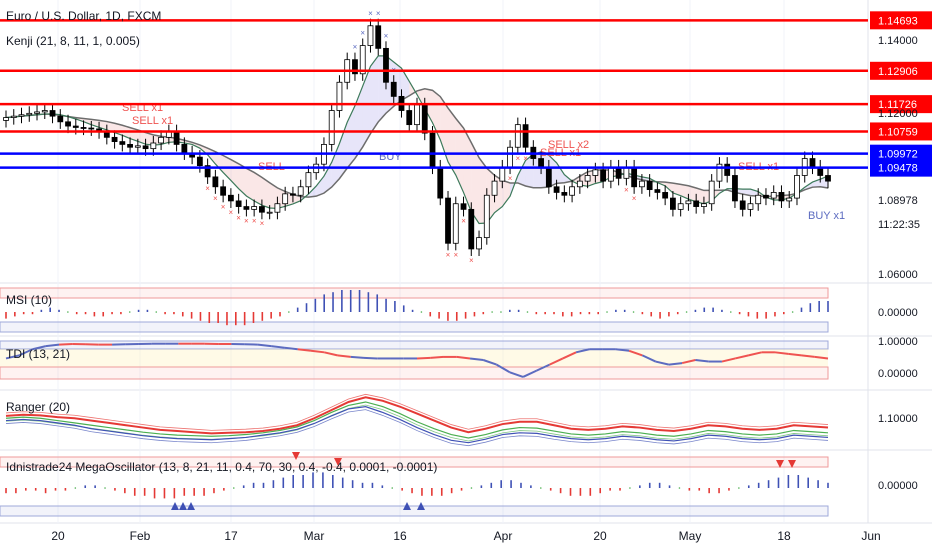 The image size is (932, 550). What do you see at coordinates (414, 484) in the screenshot?
I see `mega-oscillator-pane` at bounding box center [414, 484].